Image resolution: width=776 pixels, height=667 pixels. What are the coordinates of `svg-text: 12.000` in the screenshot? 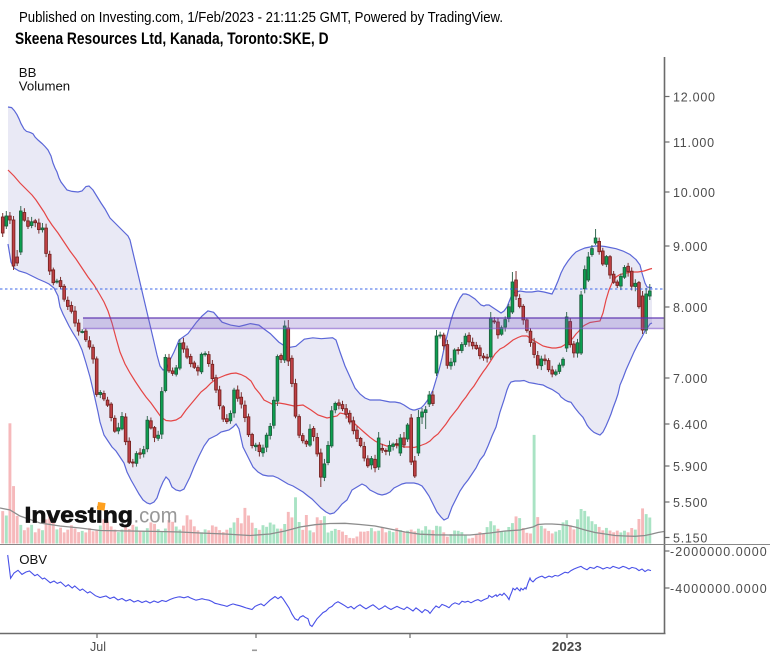 It's located at (694, 97).